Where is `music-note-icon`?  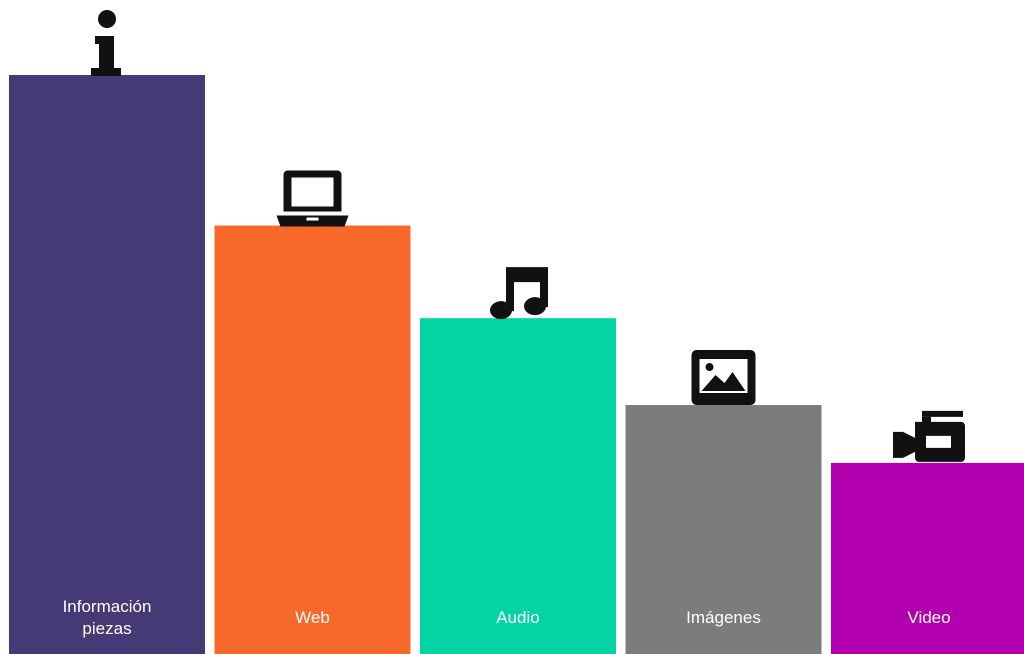 music-note-icon is located at coordinates (519, 293).